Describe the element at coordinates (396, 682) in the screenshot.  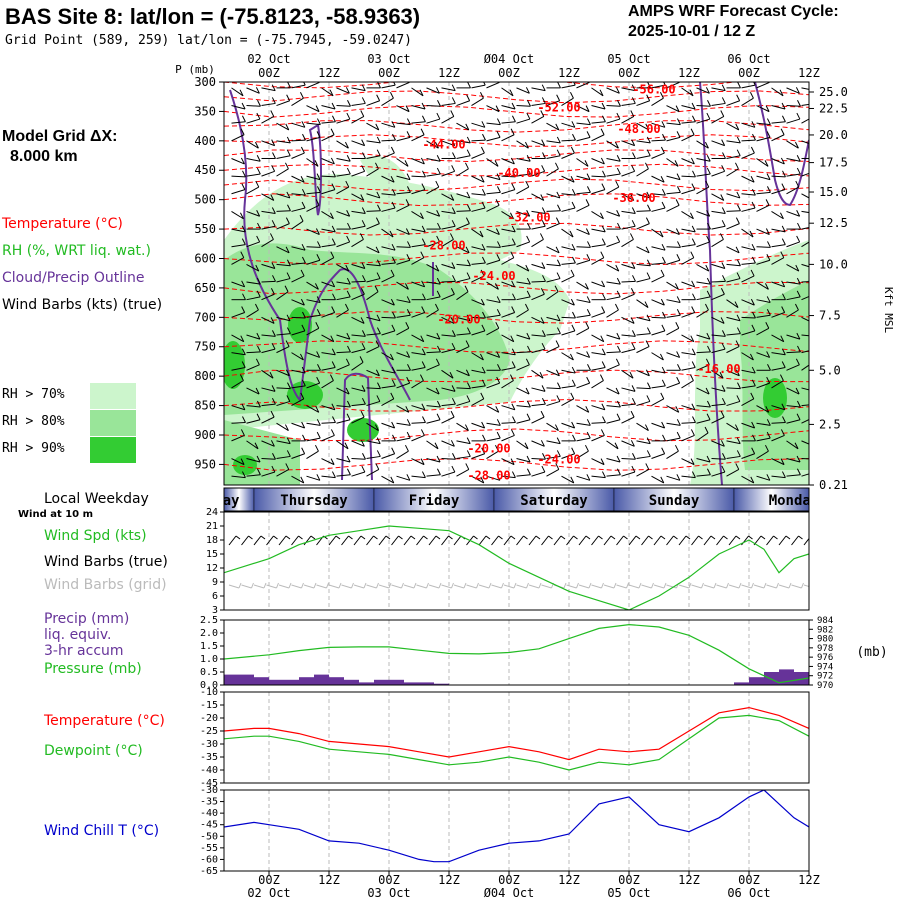
I see `precip-bar` at that location.